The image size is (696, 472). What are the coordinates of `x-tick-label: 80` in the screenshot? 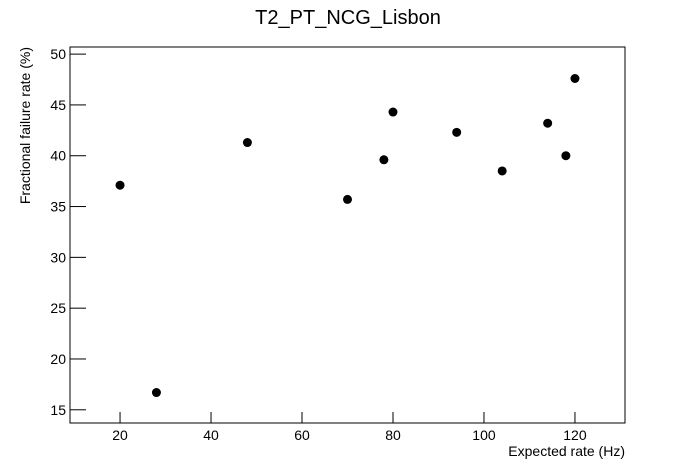 It's located at (393, 435).